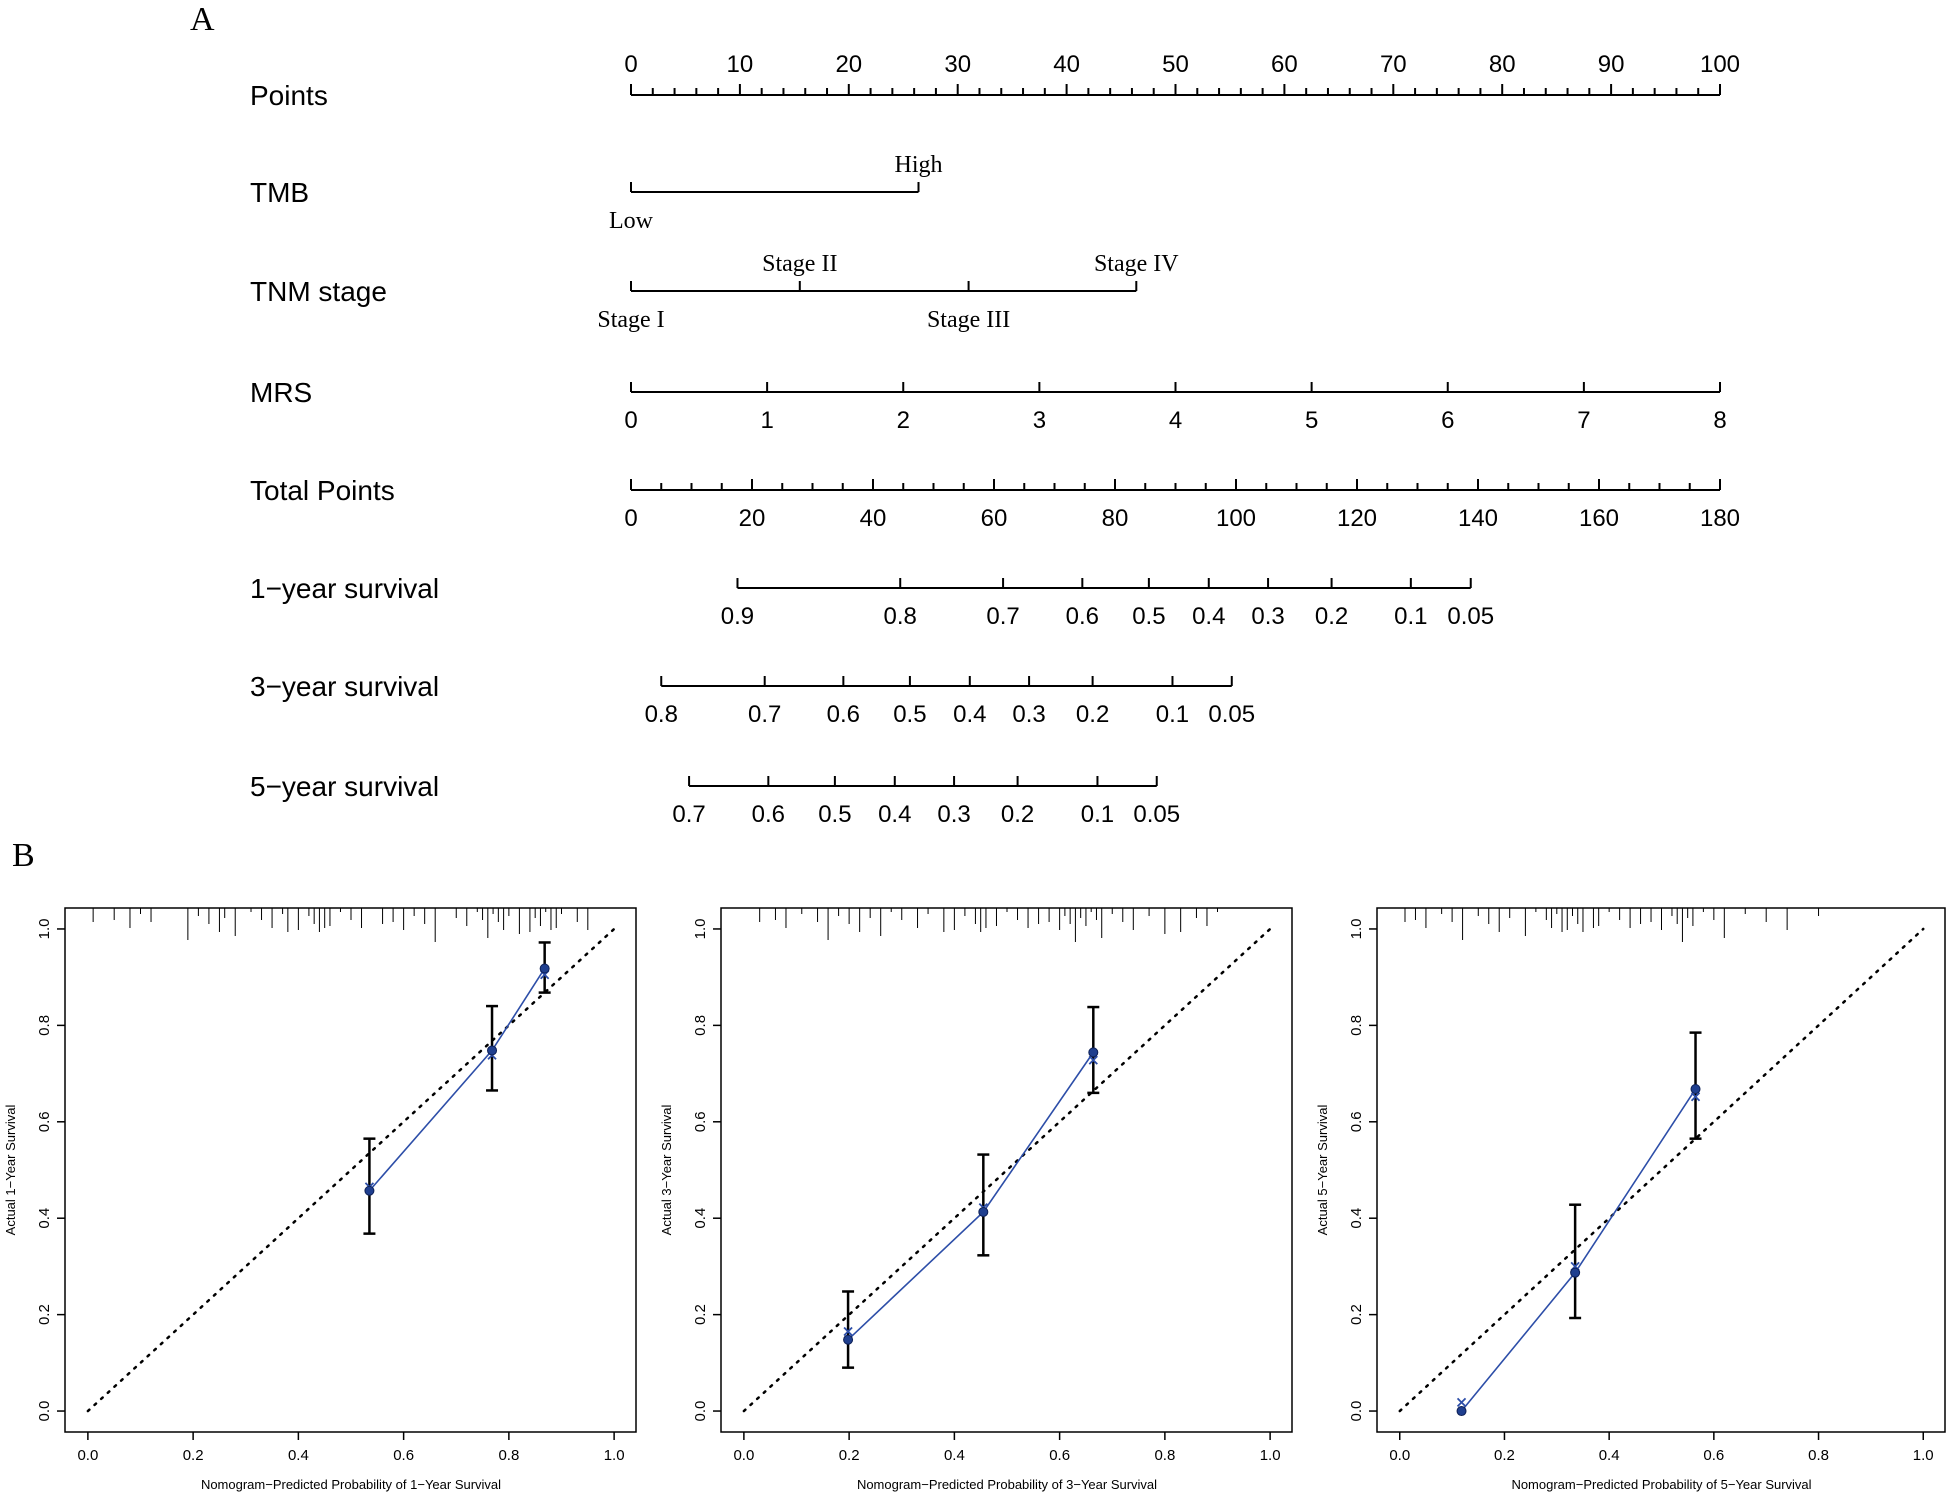 The height and width of the screenshot is (1493, 1946). I want to click on points-tick-label: 70, so click(1393, 64).